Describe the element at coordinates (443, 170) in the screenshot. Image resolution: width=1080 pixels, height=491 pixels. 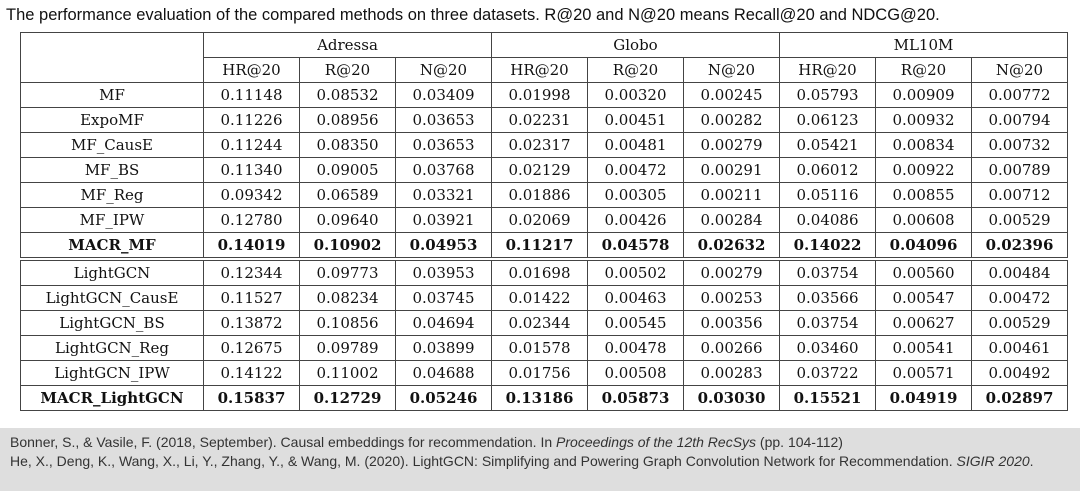
I see `value-cell: 0.03768` at that location.